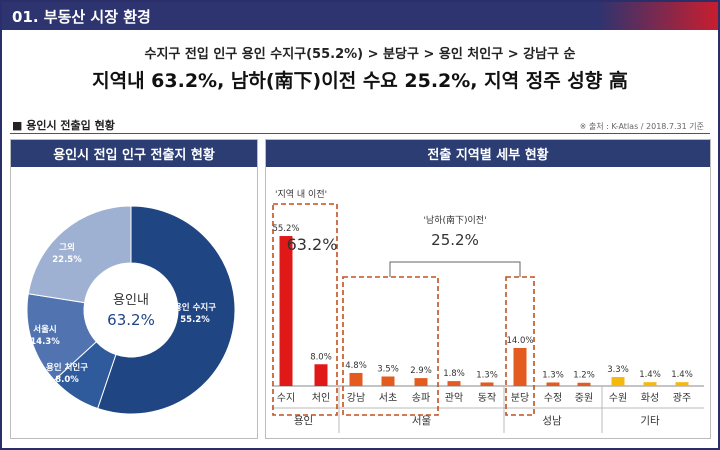  Describe the element at coordinates (286, 311) in the screenshot. I see `bar-수지` at that location.